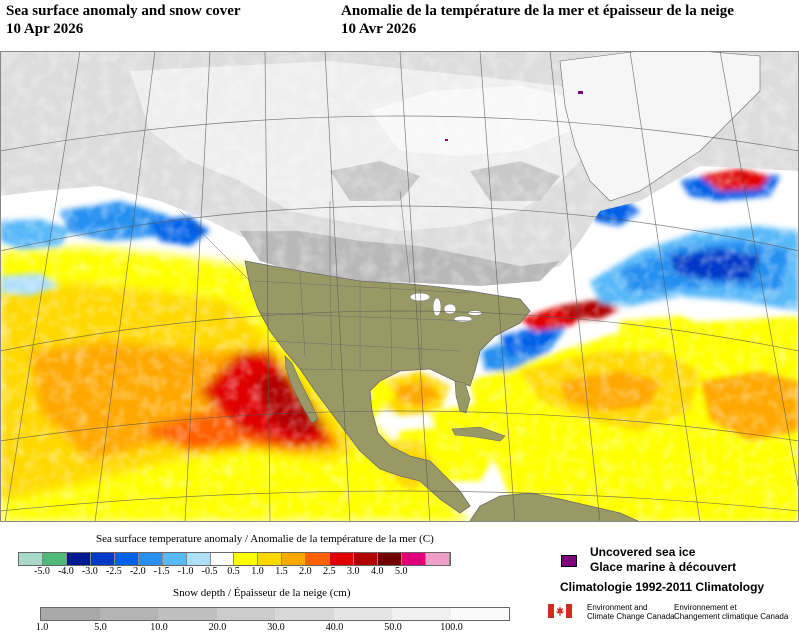 The width and height of the screenshot is (799, 642). What do you see at coordinates (377, 571) in the screenshot?
I see `sst-tick-label: 4.0` at bounding box center [377, 571].